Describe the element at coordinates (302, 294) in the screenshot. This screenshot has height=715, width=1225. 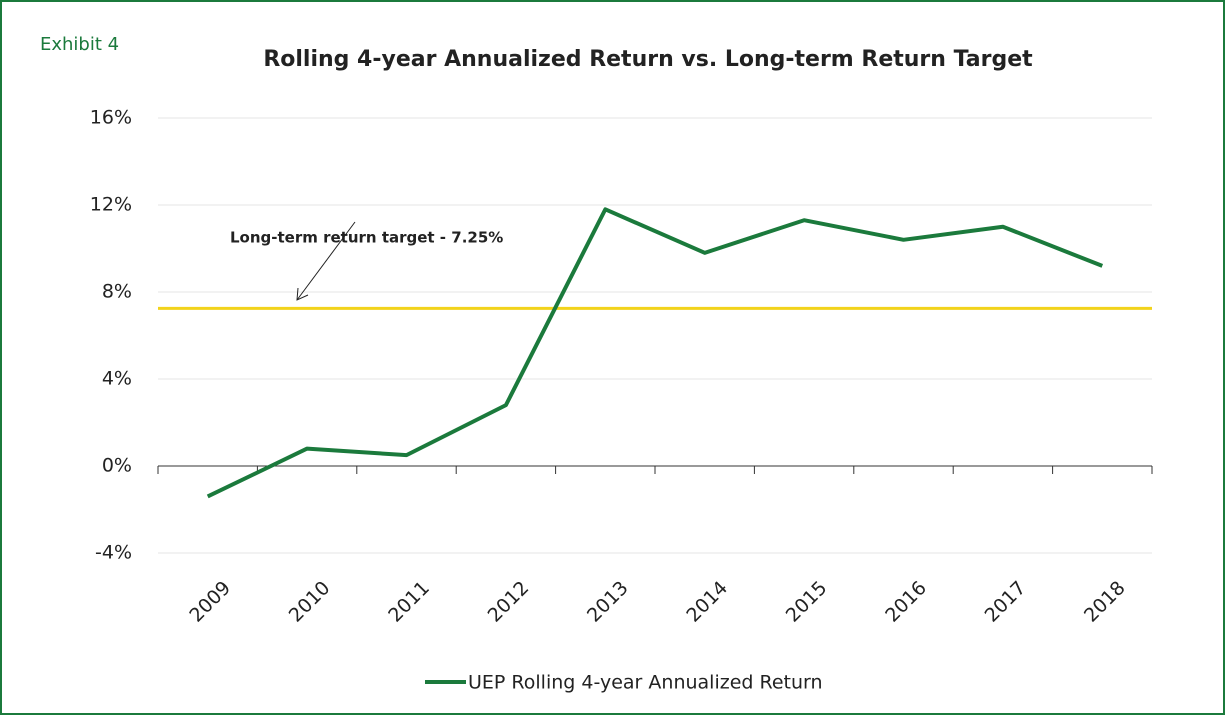
I see `arrow-head` at that location.